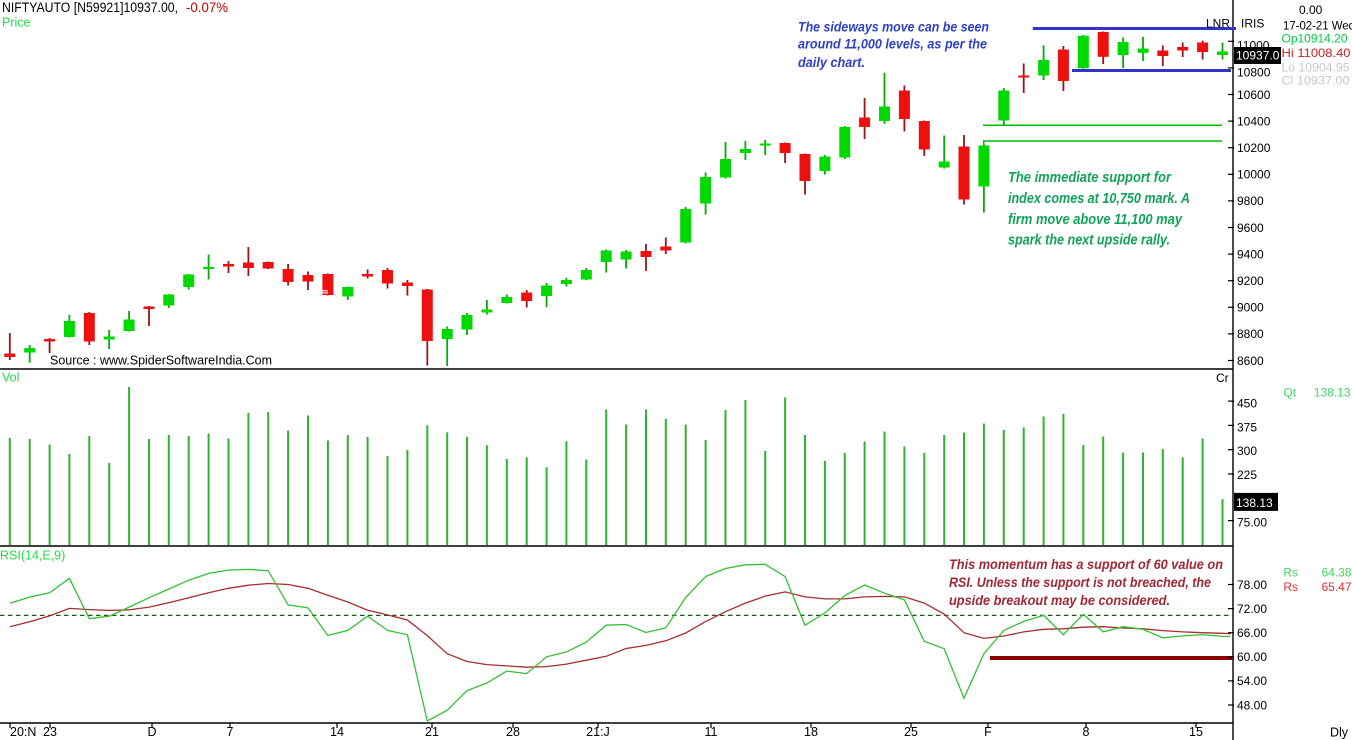  What do you see at coordinates (1315, 38) in the screenshot?
I see `svg-text: Op10914.20` at bounding box center [1315, 38].